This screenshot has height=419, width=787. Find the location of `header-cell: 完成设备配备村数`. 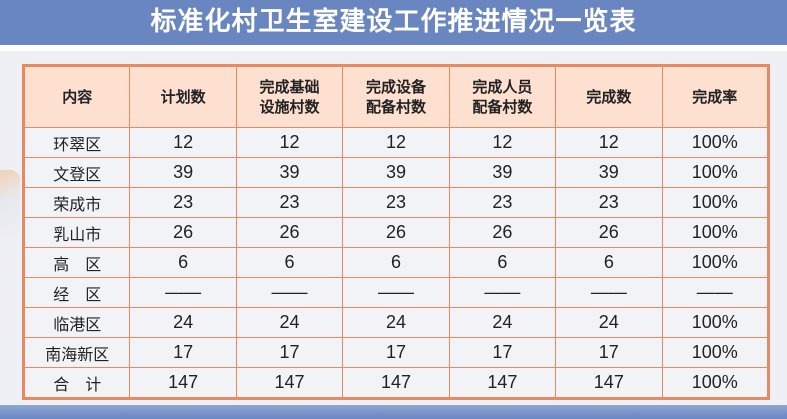

header-cell: 完成设备配备村数 is located at coordinates (396, 96).